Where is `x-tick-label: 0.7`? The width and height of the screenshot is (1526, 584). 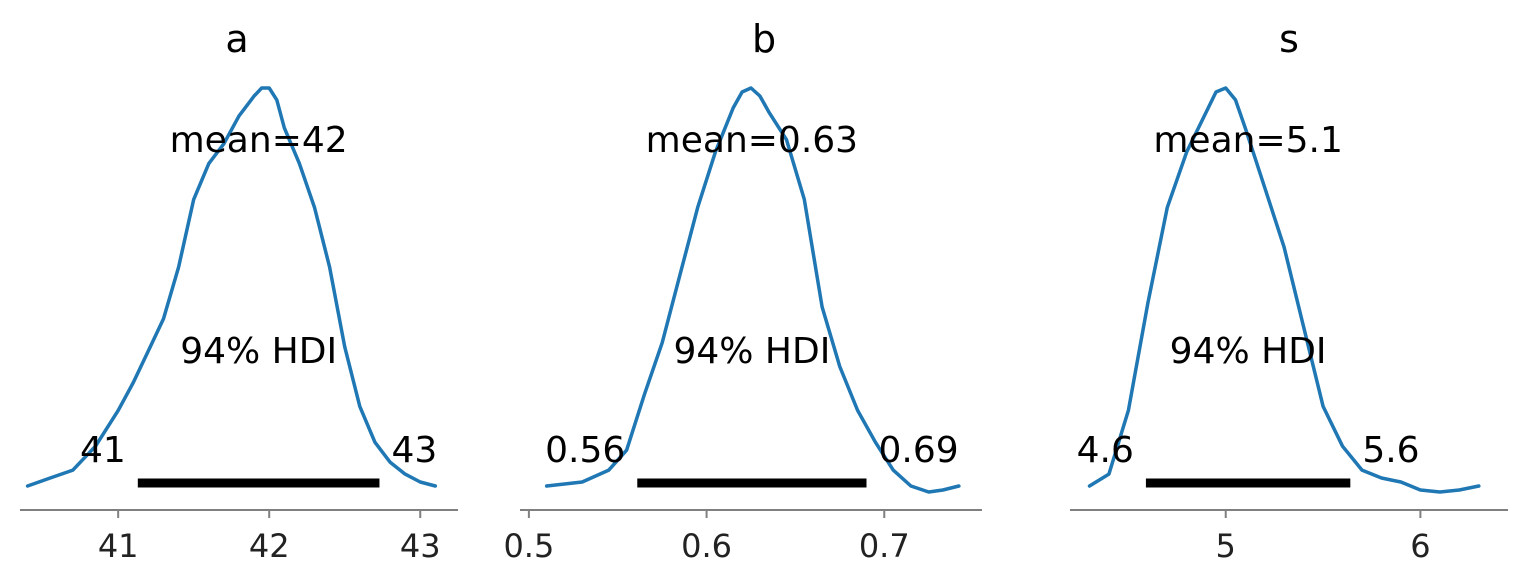
x-tick-label: 0.7 is located at coordinates (884, 546).